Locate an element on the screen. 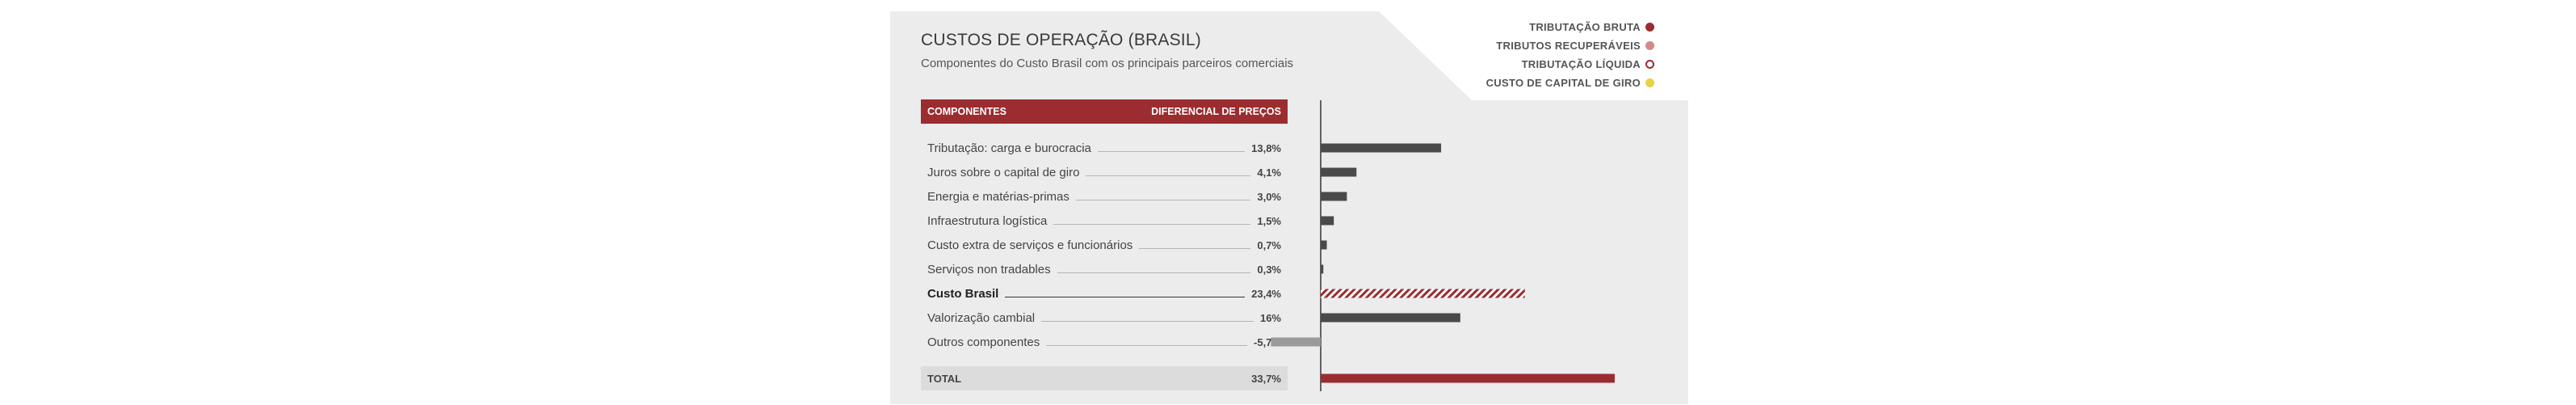 The height and width of the screenshot is (405, 2576). table-row: Juros sobre o capital de giro 4,1% is located at coordinates (1104, 172).